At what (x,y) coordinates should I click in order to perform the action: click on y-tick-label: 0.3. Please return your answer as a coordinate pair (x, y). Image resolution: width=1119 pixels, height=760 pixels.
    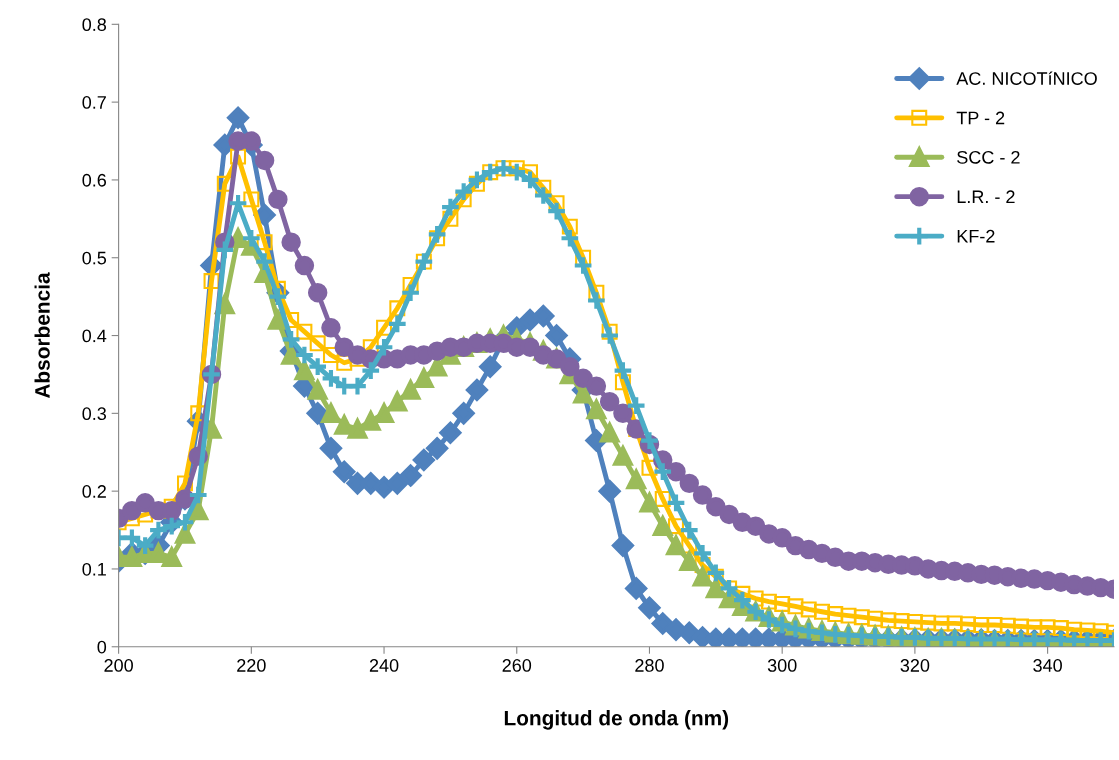
    Looking at the image, I should click on (94, 414).